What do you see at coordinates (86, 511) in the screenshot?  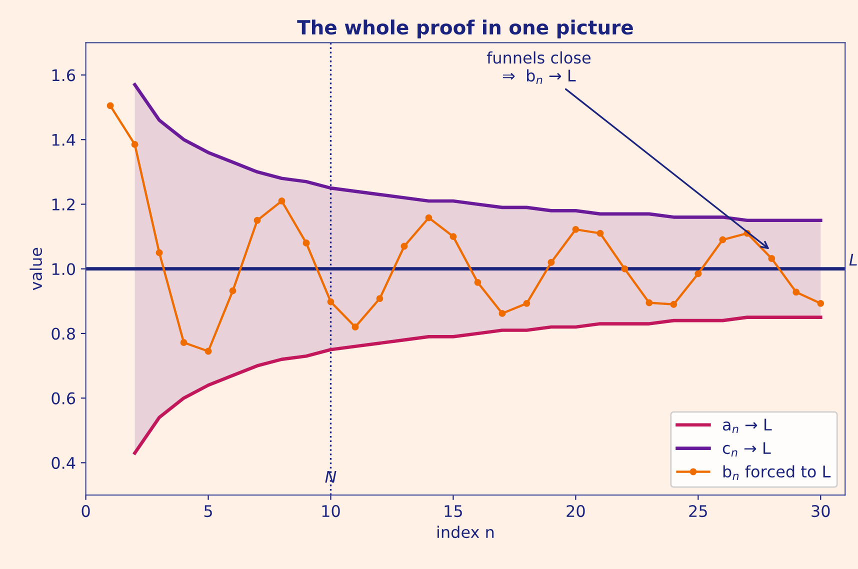 I see `x-tick-label: 0` at bounding box center [86, 511].